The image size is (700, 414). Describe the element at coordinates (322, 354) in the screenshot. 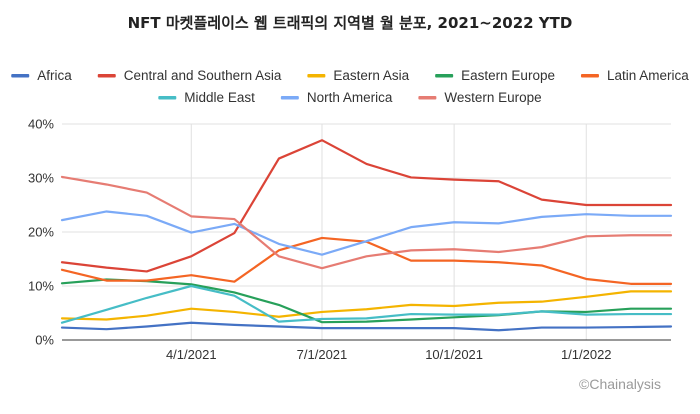

I see `x-tick-label: 7/1/2021` at that location.